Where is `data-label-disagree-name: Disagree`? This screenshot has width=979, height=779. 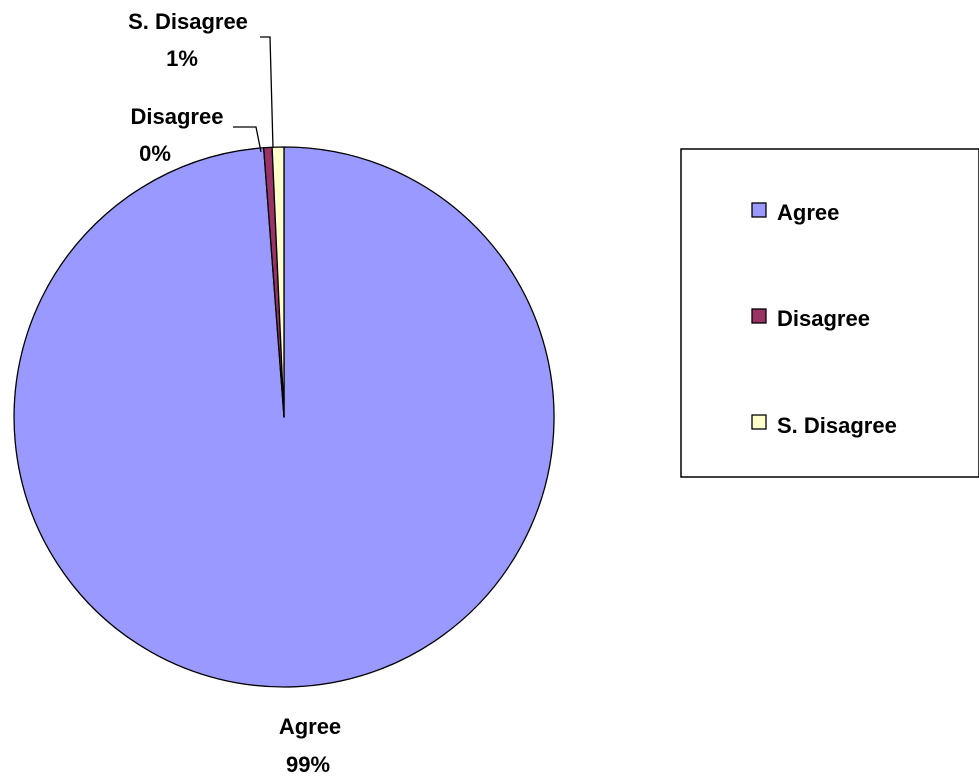
data-label-disagree-name: Disagree is located at coordinates (177, 116).